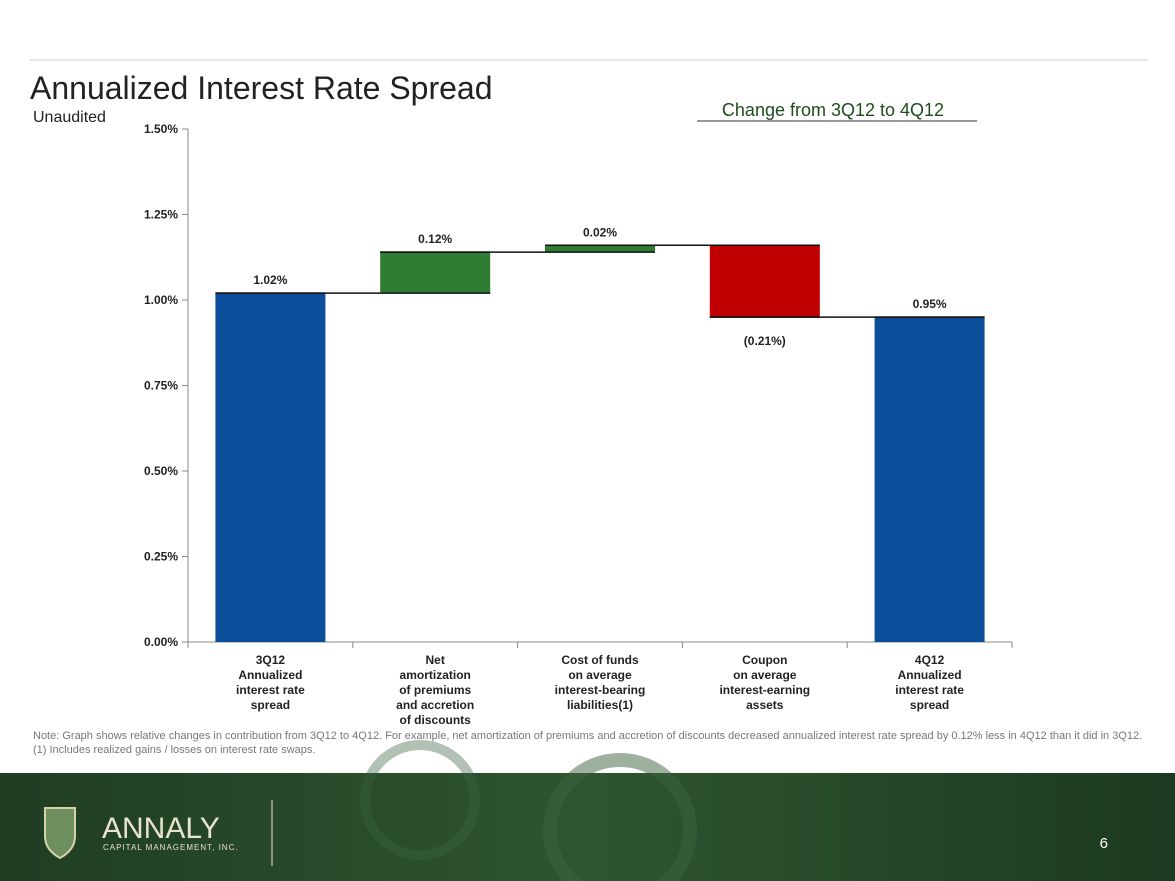  Describe the element at coordinates (833, 110) in the screenshot. I see `annotation: Change from 3Q12 to 4Q12` at that location.